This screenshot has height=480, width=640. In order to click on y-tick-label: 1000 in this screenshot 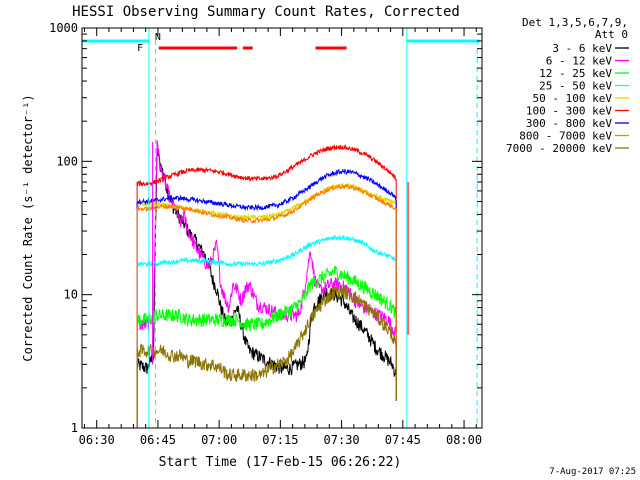, I will do `click(63, 28)`.